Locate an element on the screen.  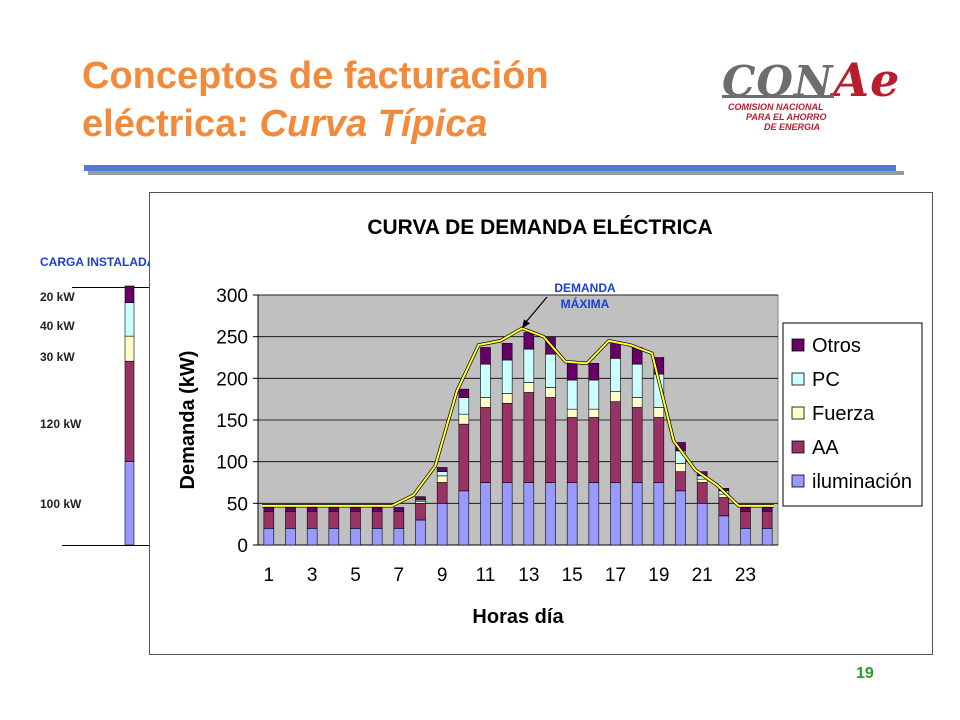
bar-iluminación-1 is located at coordinates (269, 537).